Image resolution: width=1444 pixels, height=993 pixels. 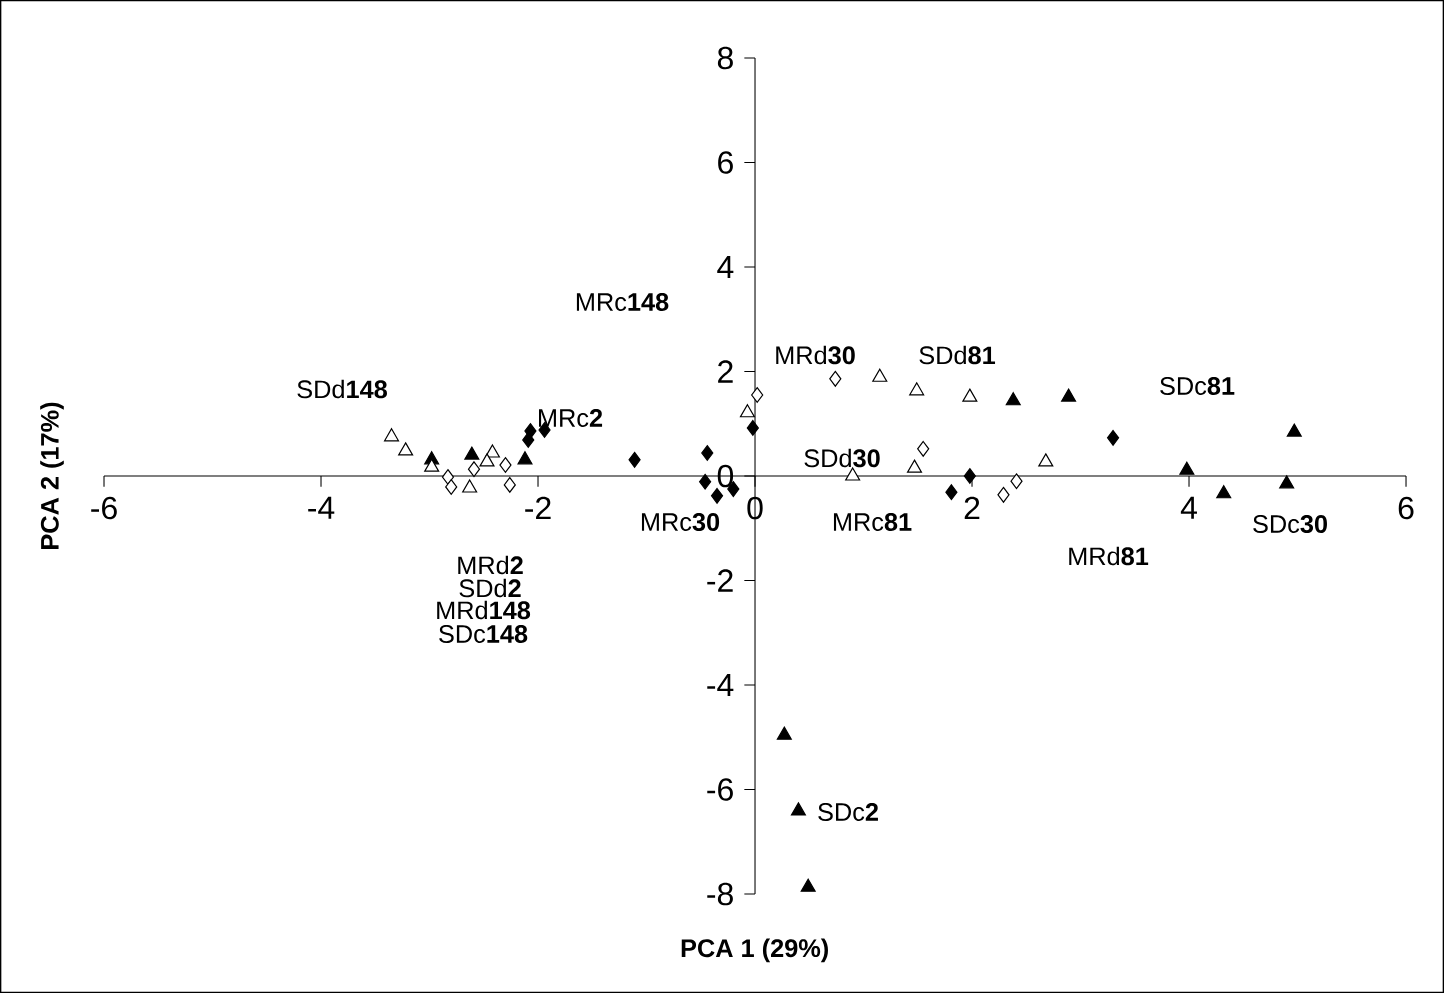 I want to click on annotation: SDc81, so click(x=1197, y=386).